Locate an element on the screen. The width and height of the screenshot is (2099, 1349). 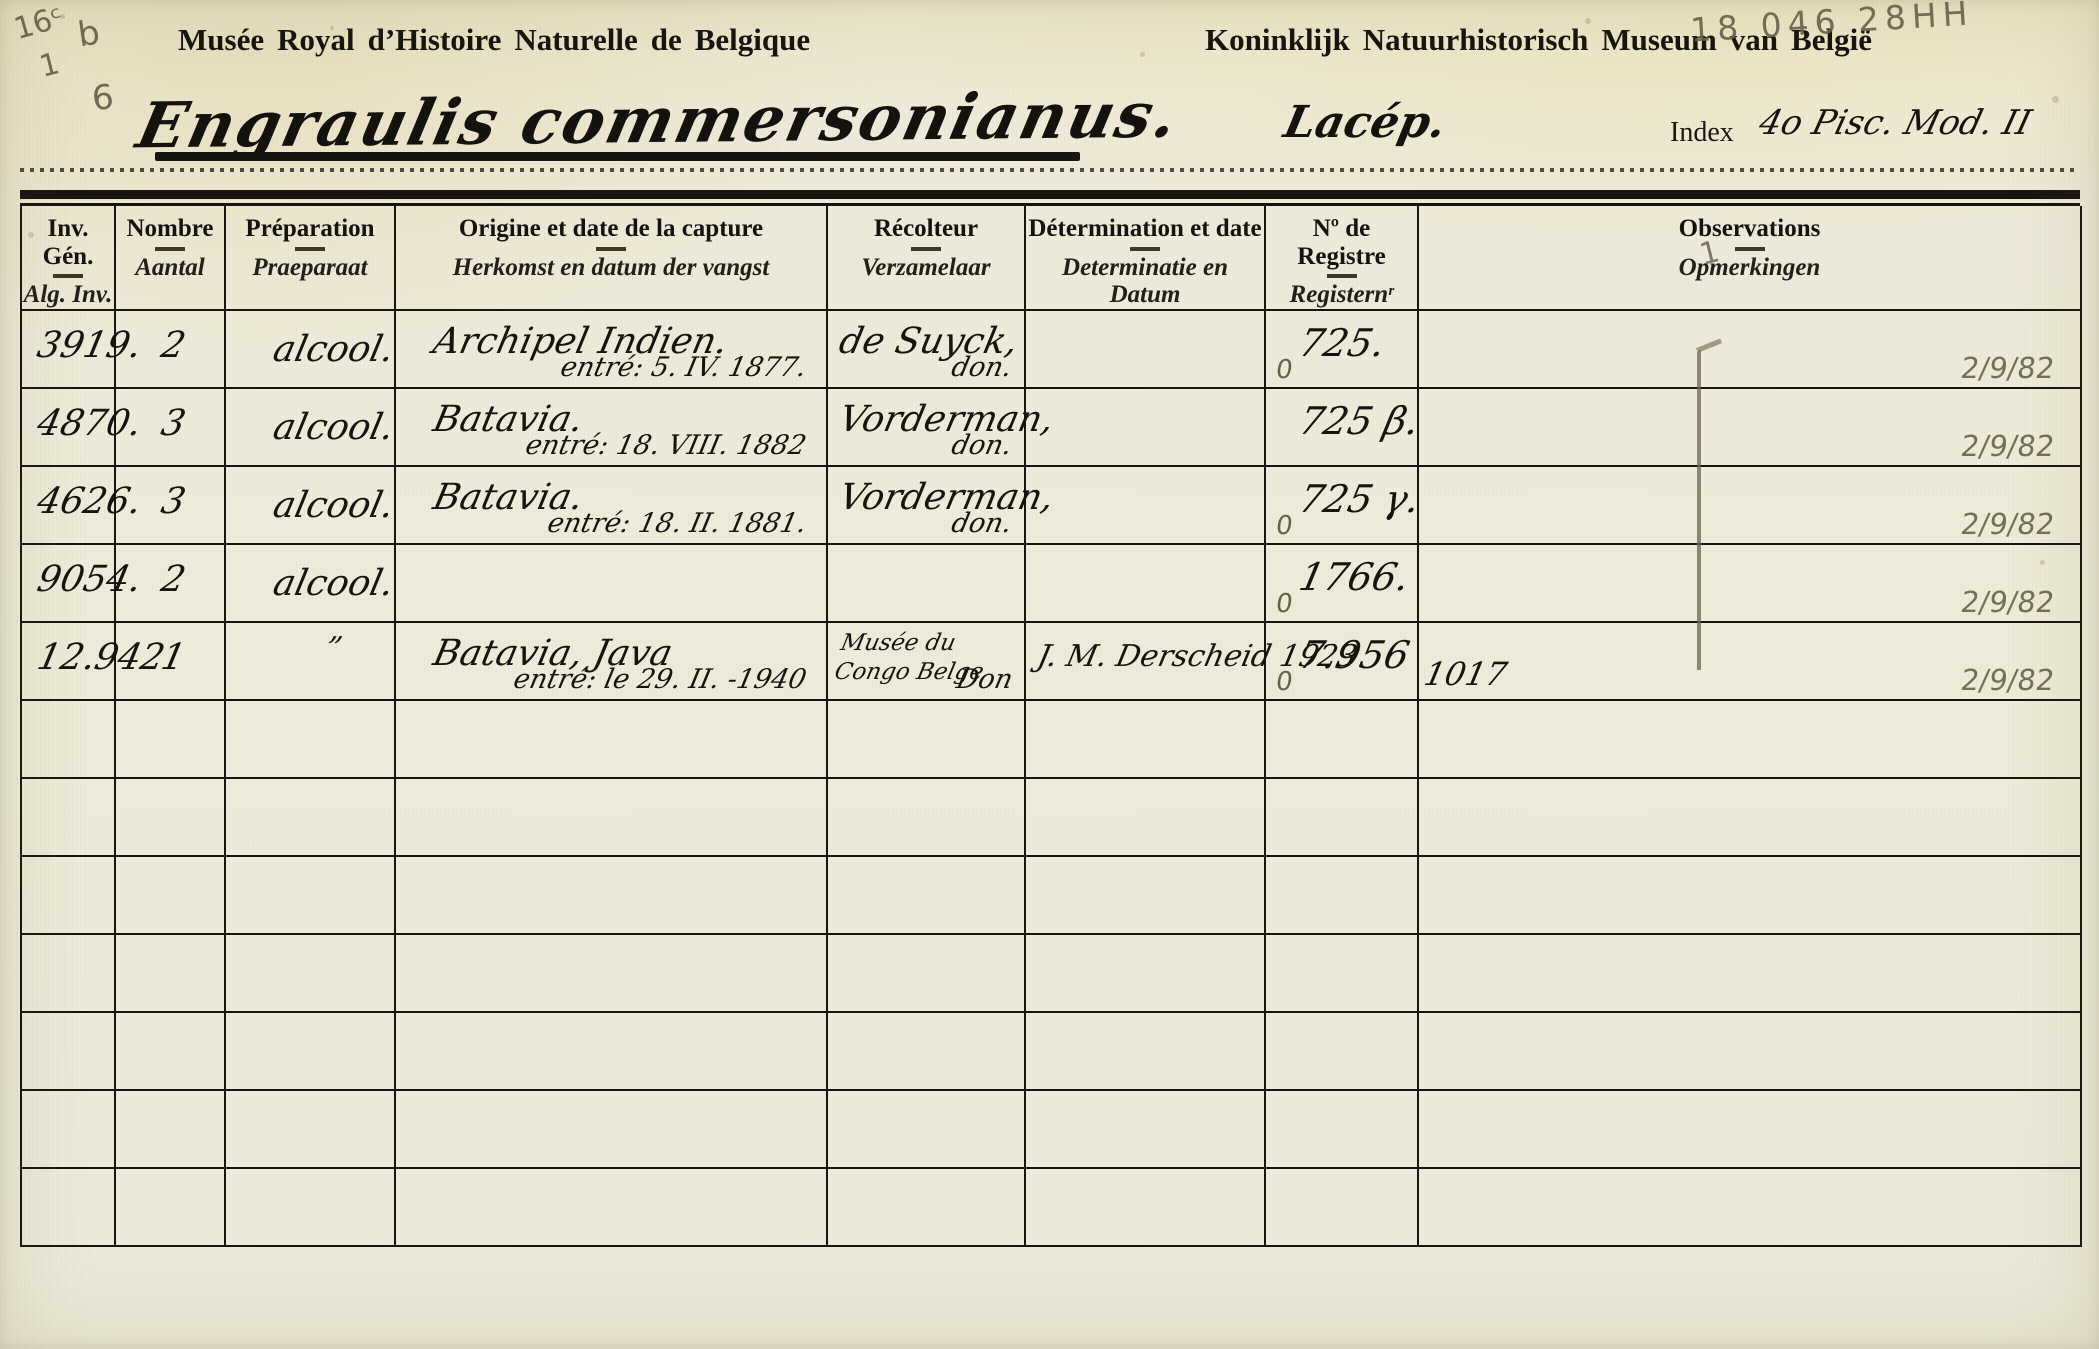
cell-registre: 1766. 0 is located at coordinates (1341, 582).